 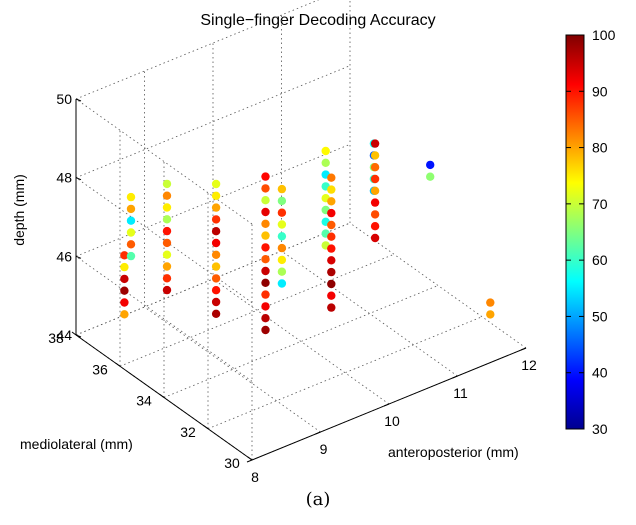 I want to click on figure-caption: (a), so click(x=318, y=499).